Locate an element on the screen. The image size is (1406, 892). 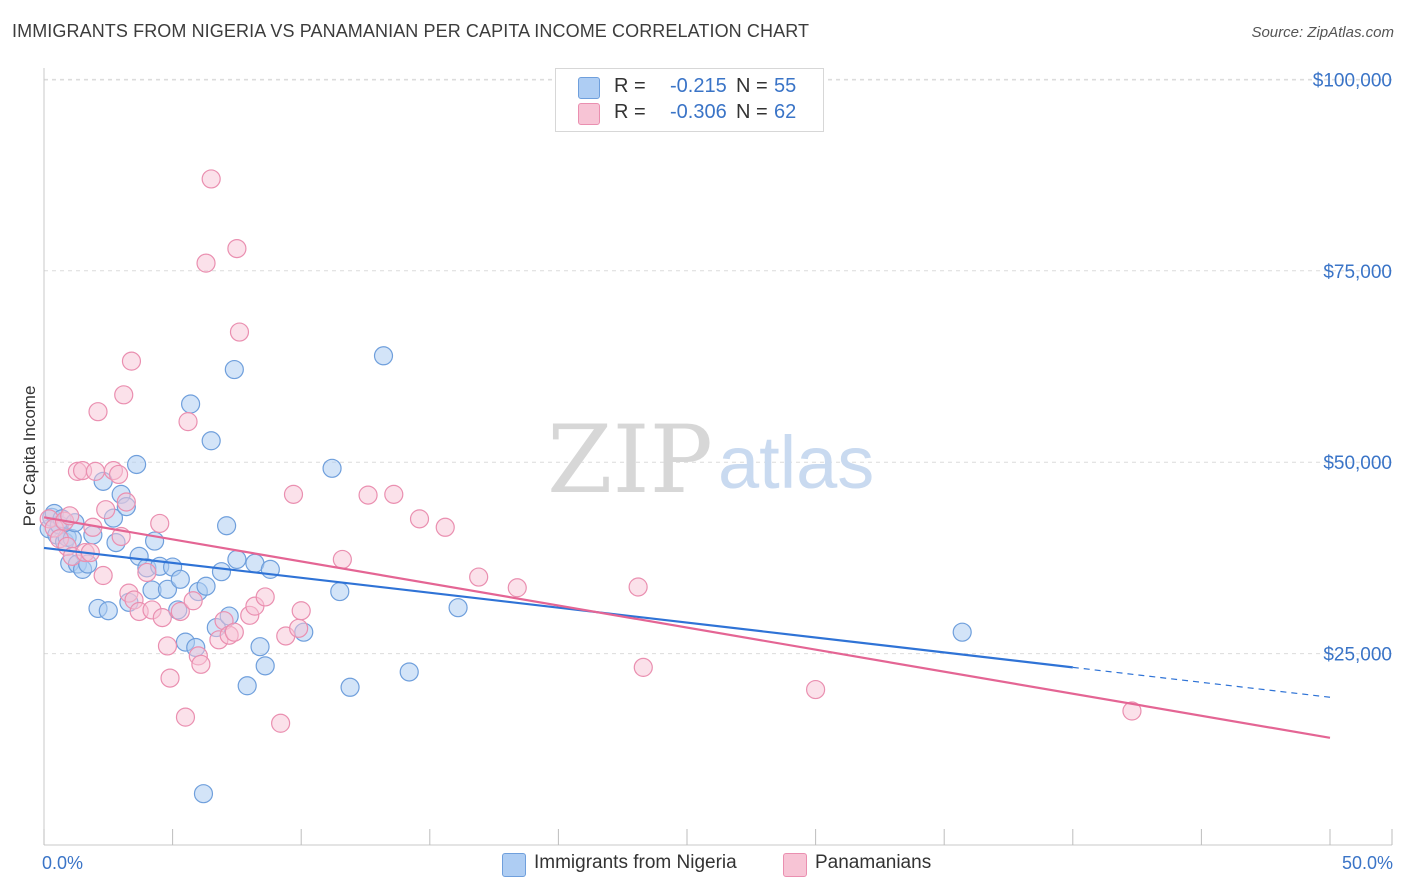
y-tick-label: $50,000 is located at coordinates (1357, 463).